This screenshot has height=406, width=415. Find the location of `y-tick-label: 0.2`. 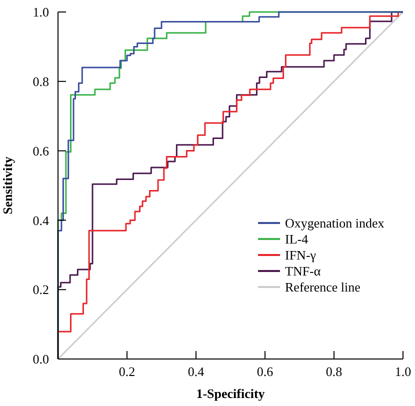

y-tick-label: 0.2 is located at coordinates (40, 290).